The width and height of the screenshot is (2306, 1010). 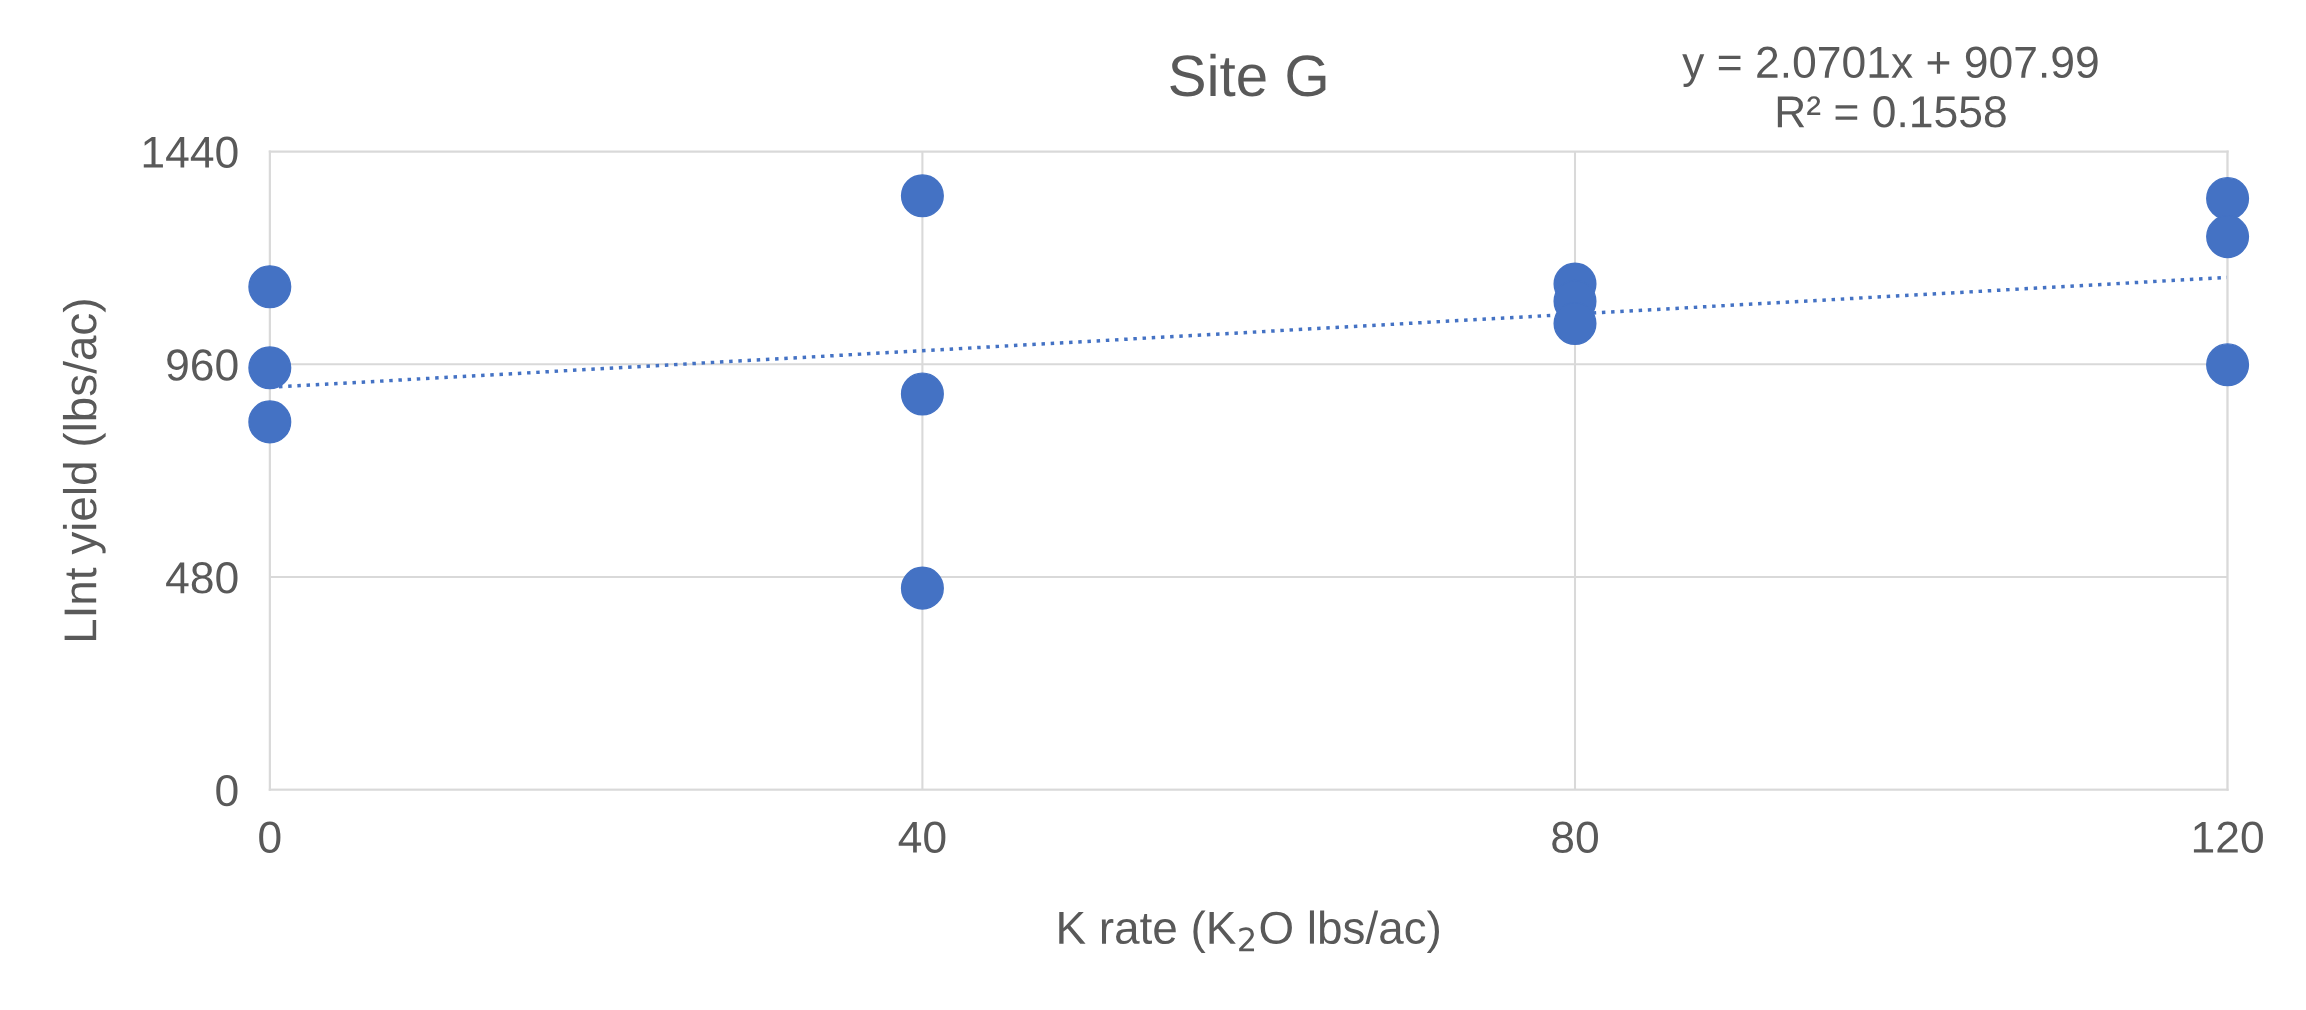 What do you see at coordinates (922, 837) in the screenshot?
I see `x-tick-label: 40` at bounding box center [922, 837].